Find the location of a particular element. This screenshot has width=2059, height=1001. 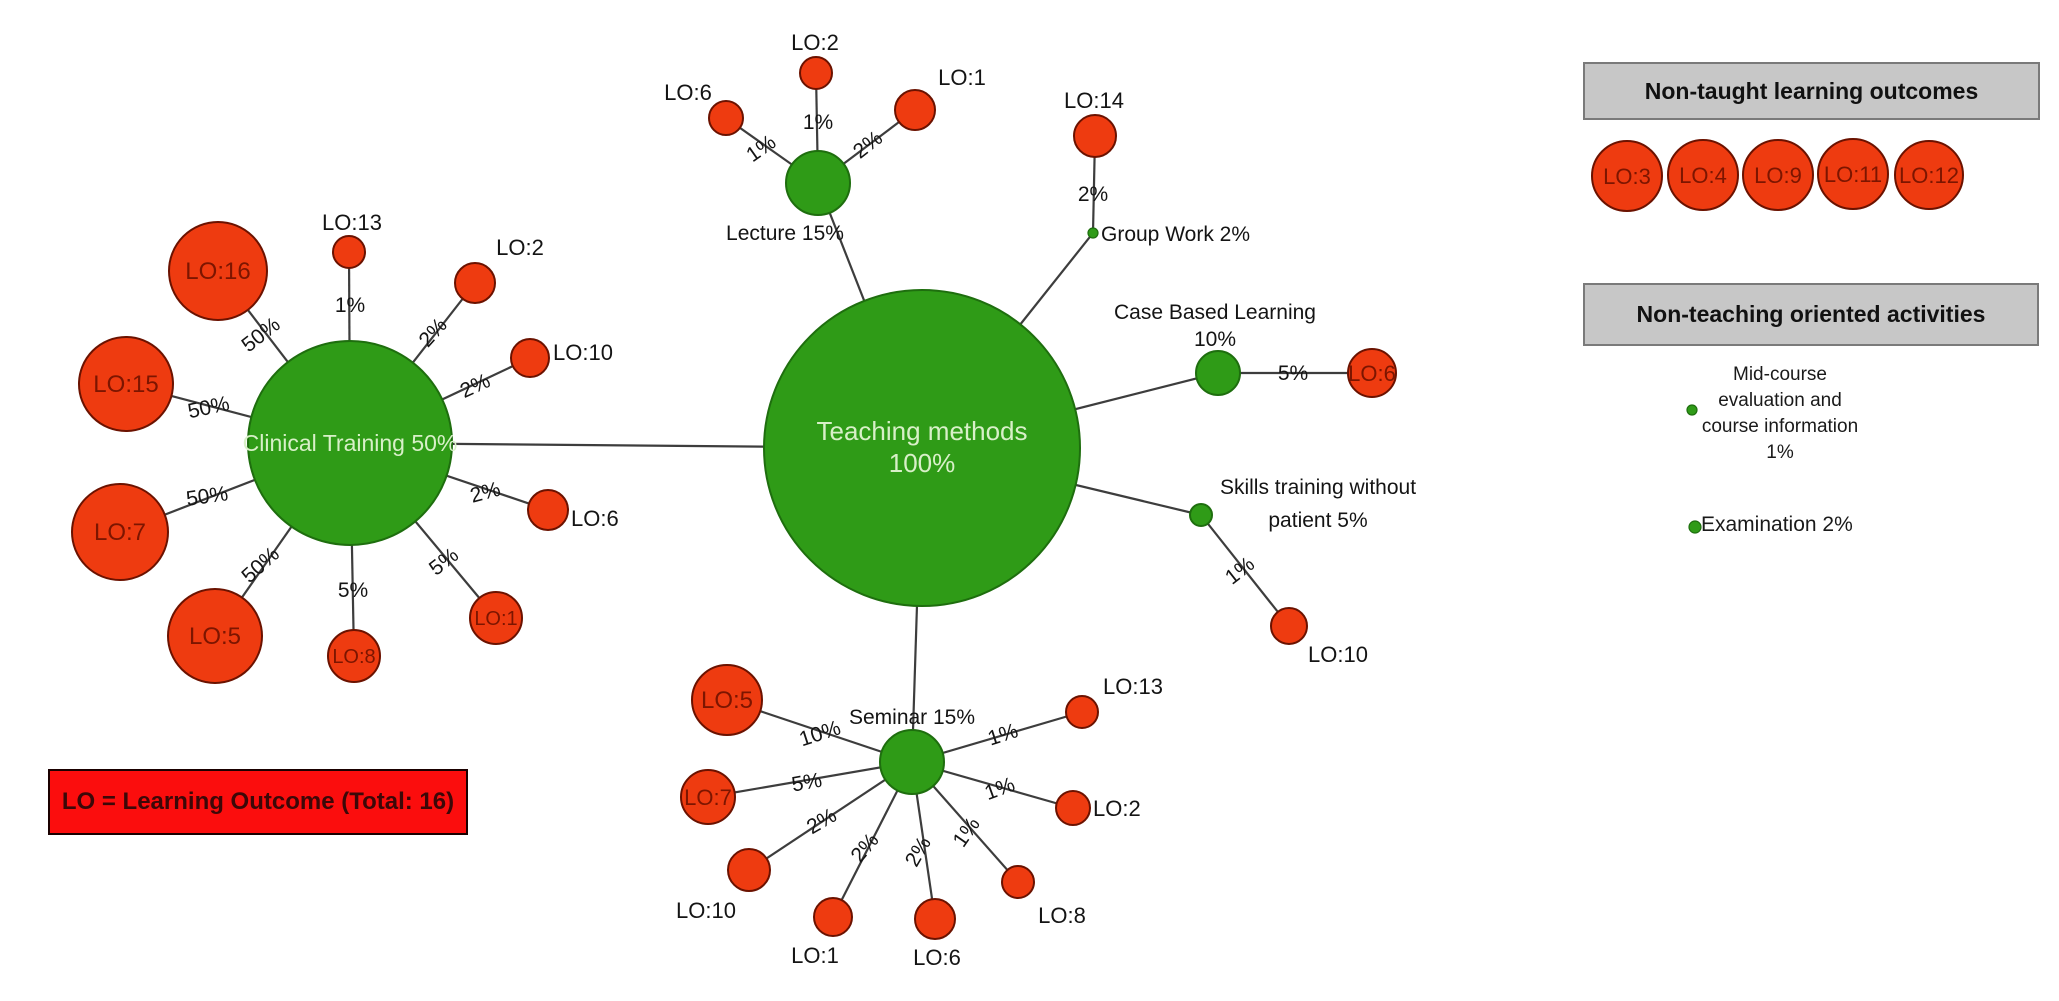

node-r11 is located at coordinates (1853, 174).